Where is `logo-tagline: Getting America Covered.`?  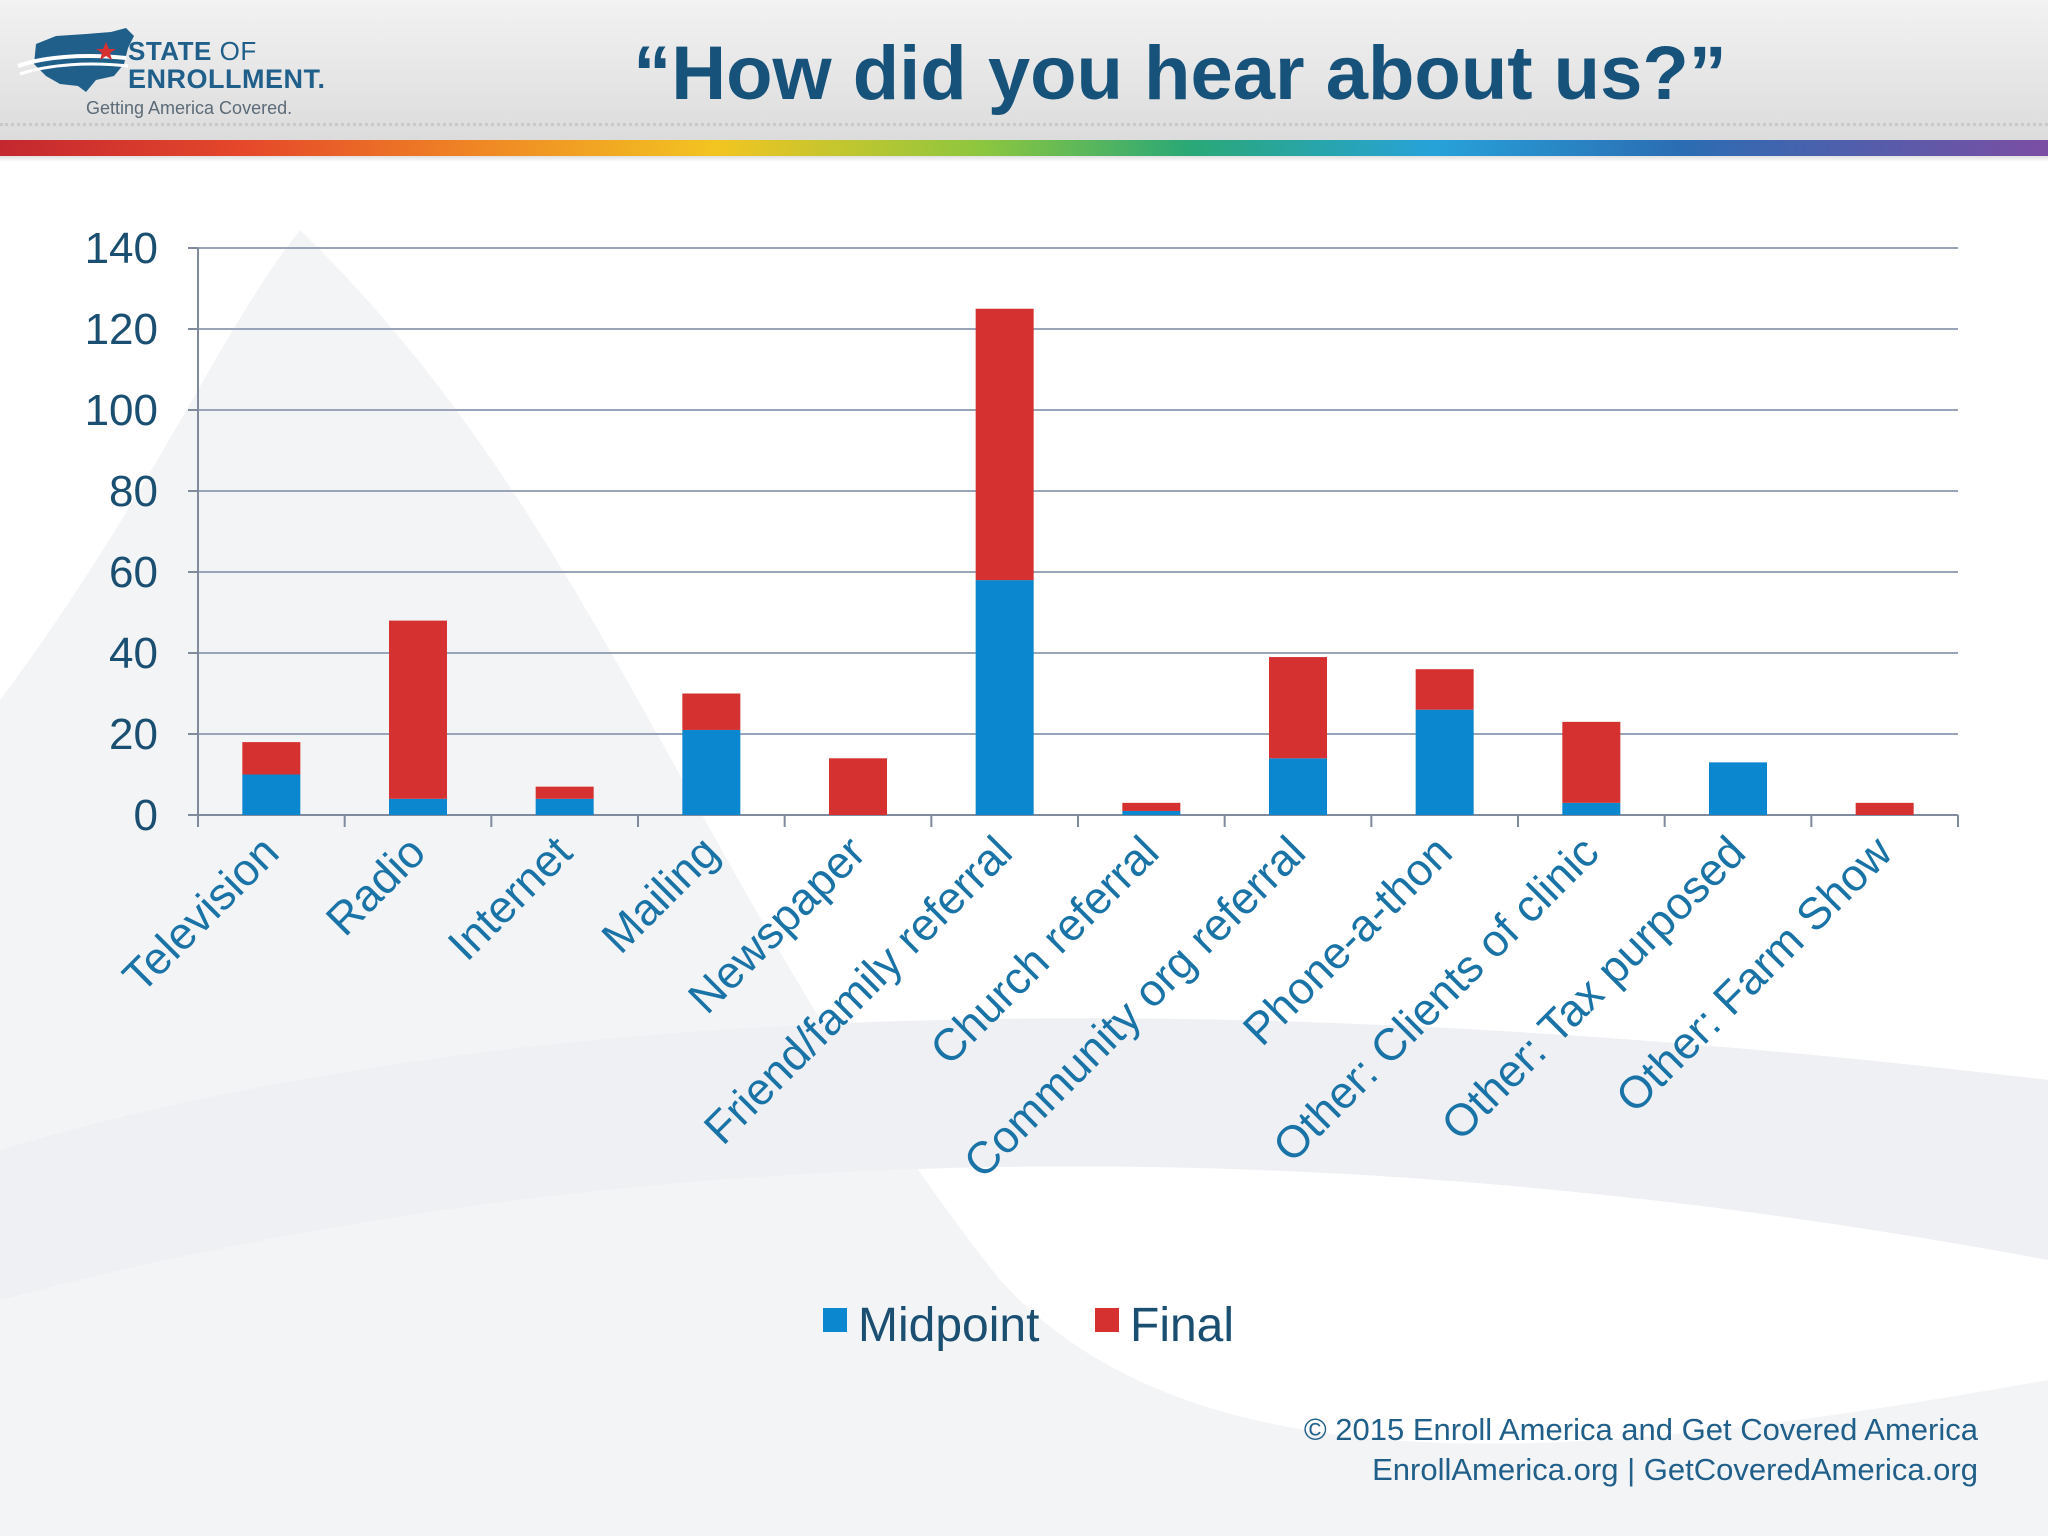 logo-tagline: Getting America Covered. is located at coordinates (189, 108).